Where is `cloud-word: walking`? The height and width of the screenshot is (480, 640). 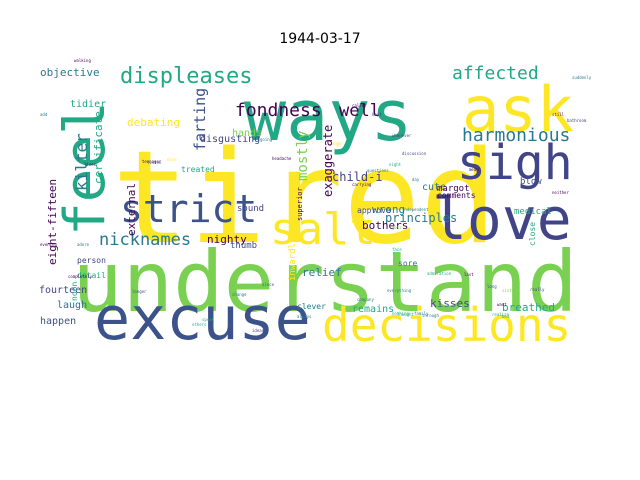 cloud-word: walking is located at coordinates (82, 60).